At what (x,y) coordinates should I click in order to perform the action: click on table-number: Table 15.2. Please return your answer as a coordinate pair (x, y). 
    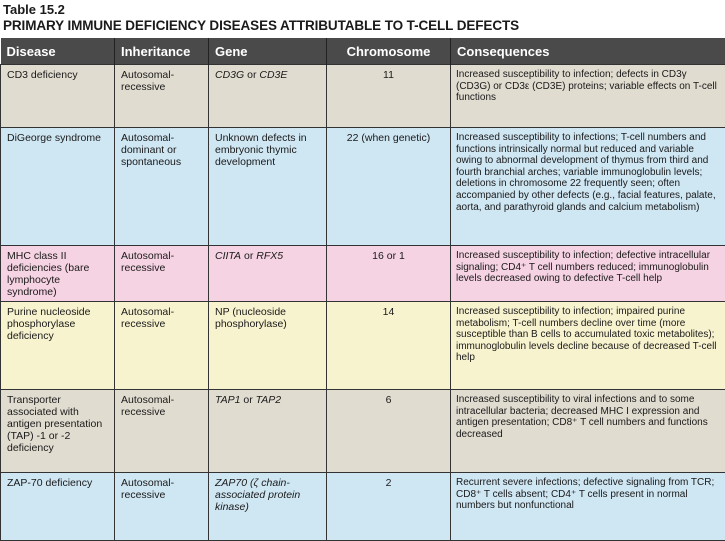
    Looking at the image, I should click on (364, 8).